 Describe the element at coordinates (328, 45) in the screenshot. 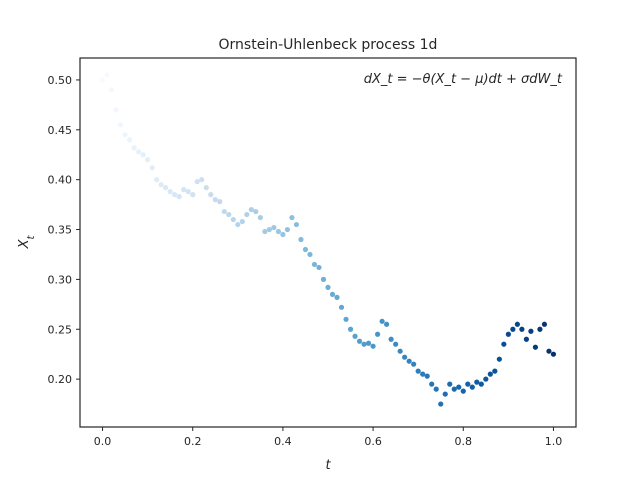

I see `chart-title: Ornstein-Uhlenbeck process 1d` at that location.